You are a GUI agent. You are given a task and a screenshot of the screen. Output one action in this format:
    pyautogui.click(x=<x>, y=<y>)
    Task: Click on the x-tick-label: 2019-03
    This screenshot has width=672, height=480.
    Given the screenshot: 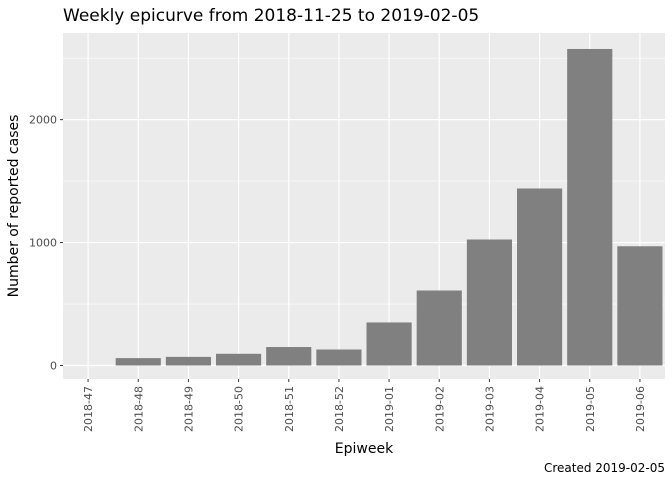 What is the action you would take?
    pyautogui.click(x=489, y=409)
    